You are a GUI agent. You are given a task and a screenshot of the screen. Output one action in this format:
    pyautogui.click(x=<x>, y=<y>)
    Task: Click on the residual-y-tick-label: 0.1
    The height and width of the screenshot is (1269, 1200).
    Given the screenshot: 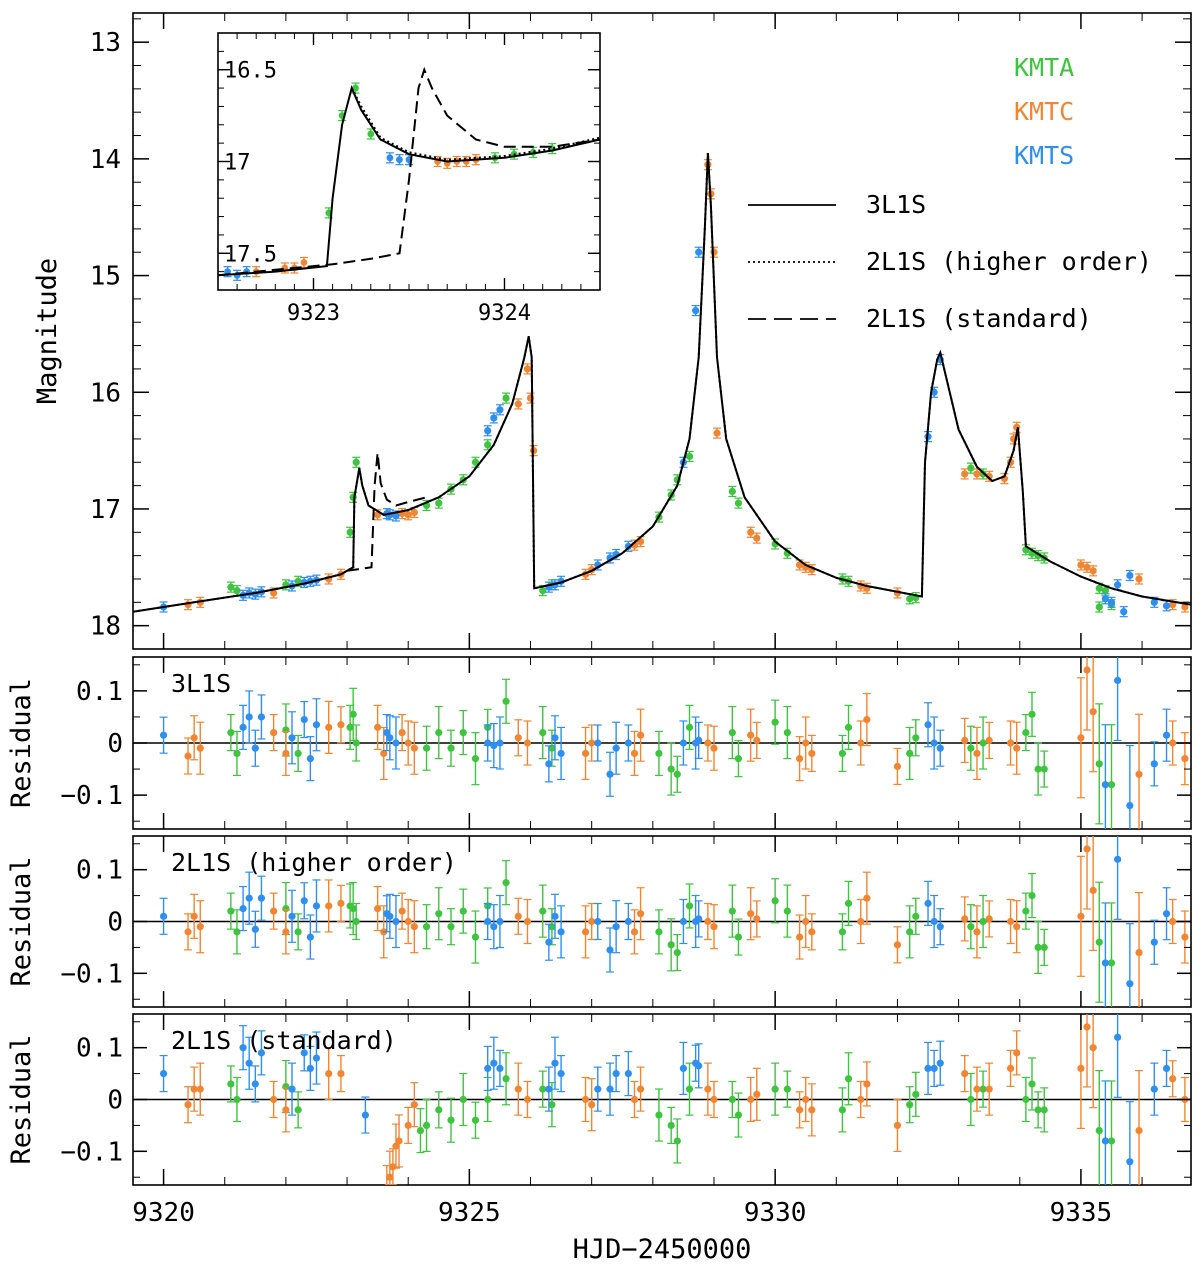 What is the action you would take?
    pyautogui.click(x=99, y=692)
    